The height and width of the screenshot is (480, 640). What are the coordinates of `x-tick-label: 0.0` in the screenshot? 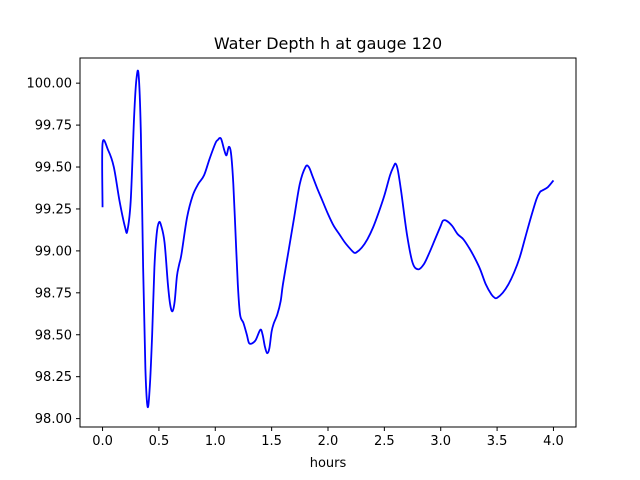 It's located at (102, 441).